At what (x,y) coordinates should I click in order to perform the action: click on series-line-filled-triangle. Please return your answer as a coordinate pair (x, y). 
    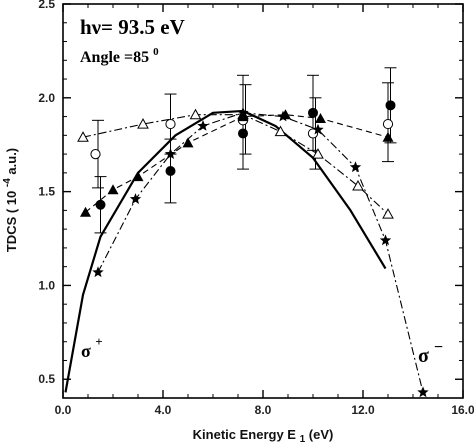
    Looking at the image, I should click on (237, 163).